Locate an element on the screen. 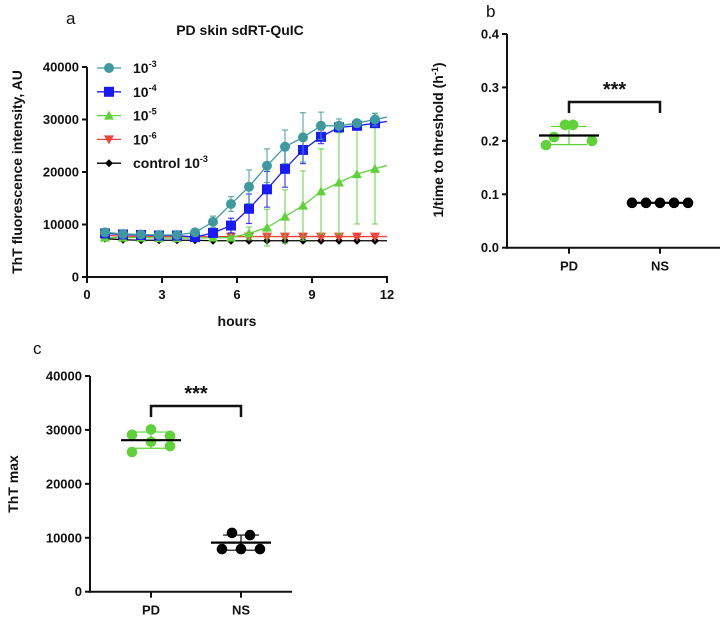 This screenshot has height=621, width=724. y-label-b-end: ) is located at coordinates (438, 64).